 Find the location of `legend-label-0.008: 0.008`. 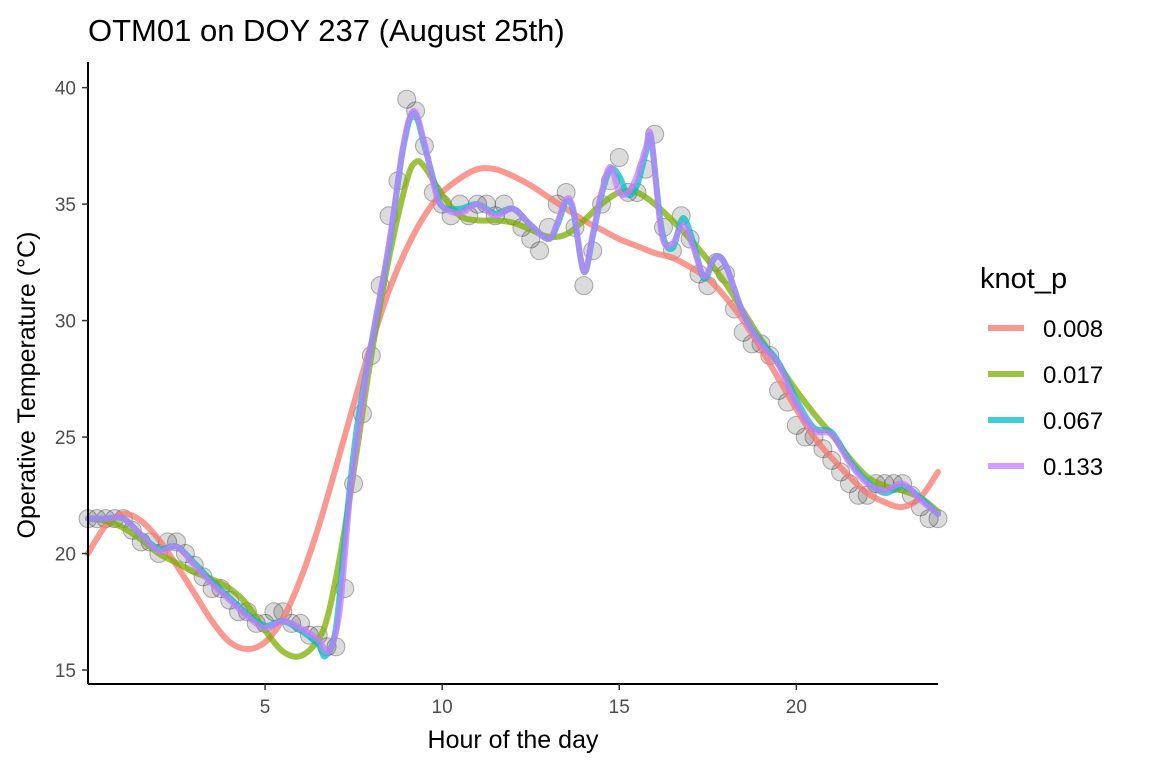

legend-label-0.008: 0.008 is located at coordinates (1073, 329).